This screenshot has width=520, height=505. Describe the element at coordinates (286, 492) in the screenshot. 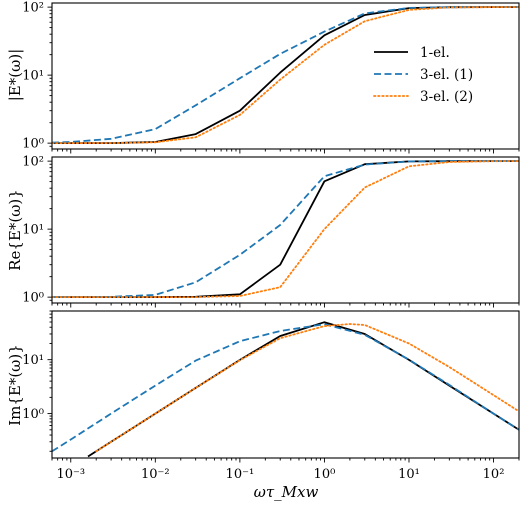

I see `xlabel: ωτ_Mxw` at that location.